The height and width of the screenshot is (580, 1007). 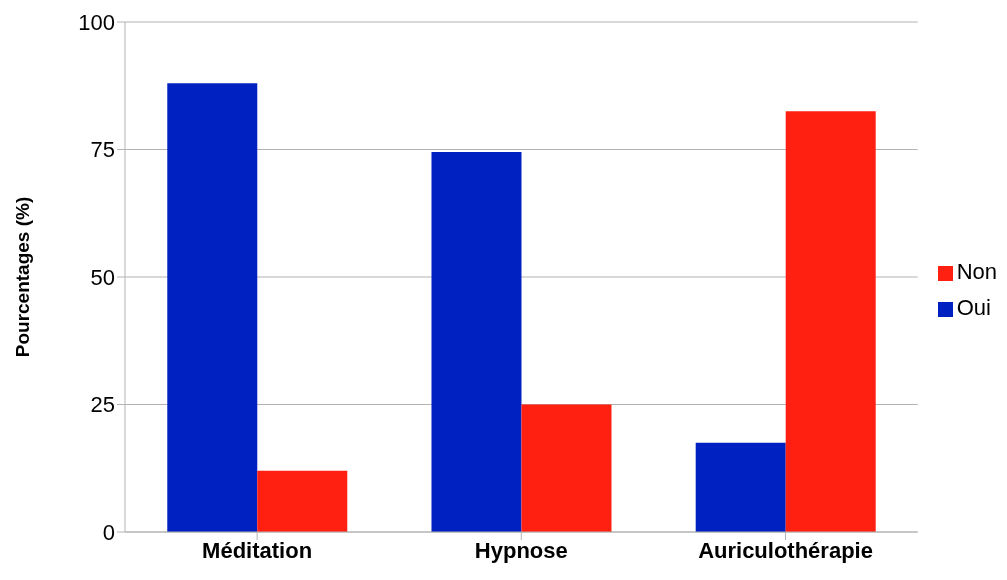 I want to click on y-tick-label: 75, so click(x=102, y=150).